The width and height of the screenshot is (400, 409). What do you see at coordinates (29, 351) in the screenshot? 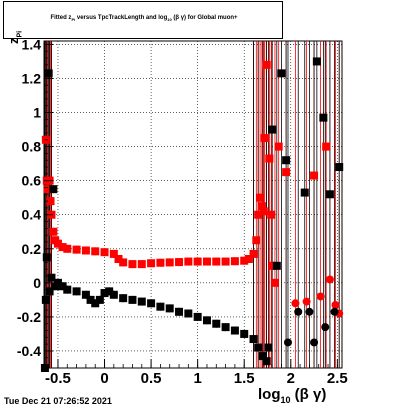
I see `y-tick-label: -0.4` at bounding box center [29, 351].